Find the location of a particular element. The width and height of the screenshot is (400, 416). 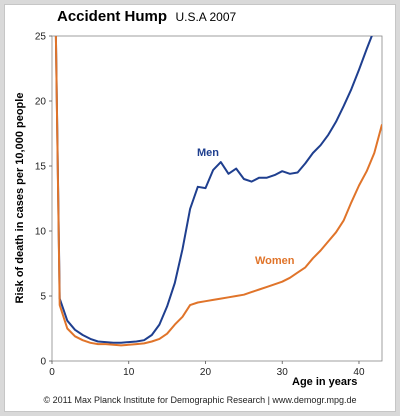

y-tick-label: 0 is located at coordinates (43, 362).